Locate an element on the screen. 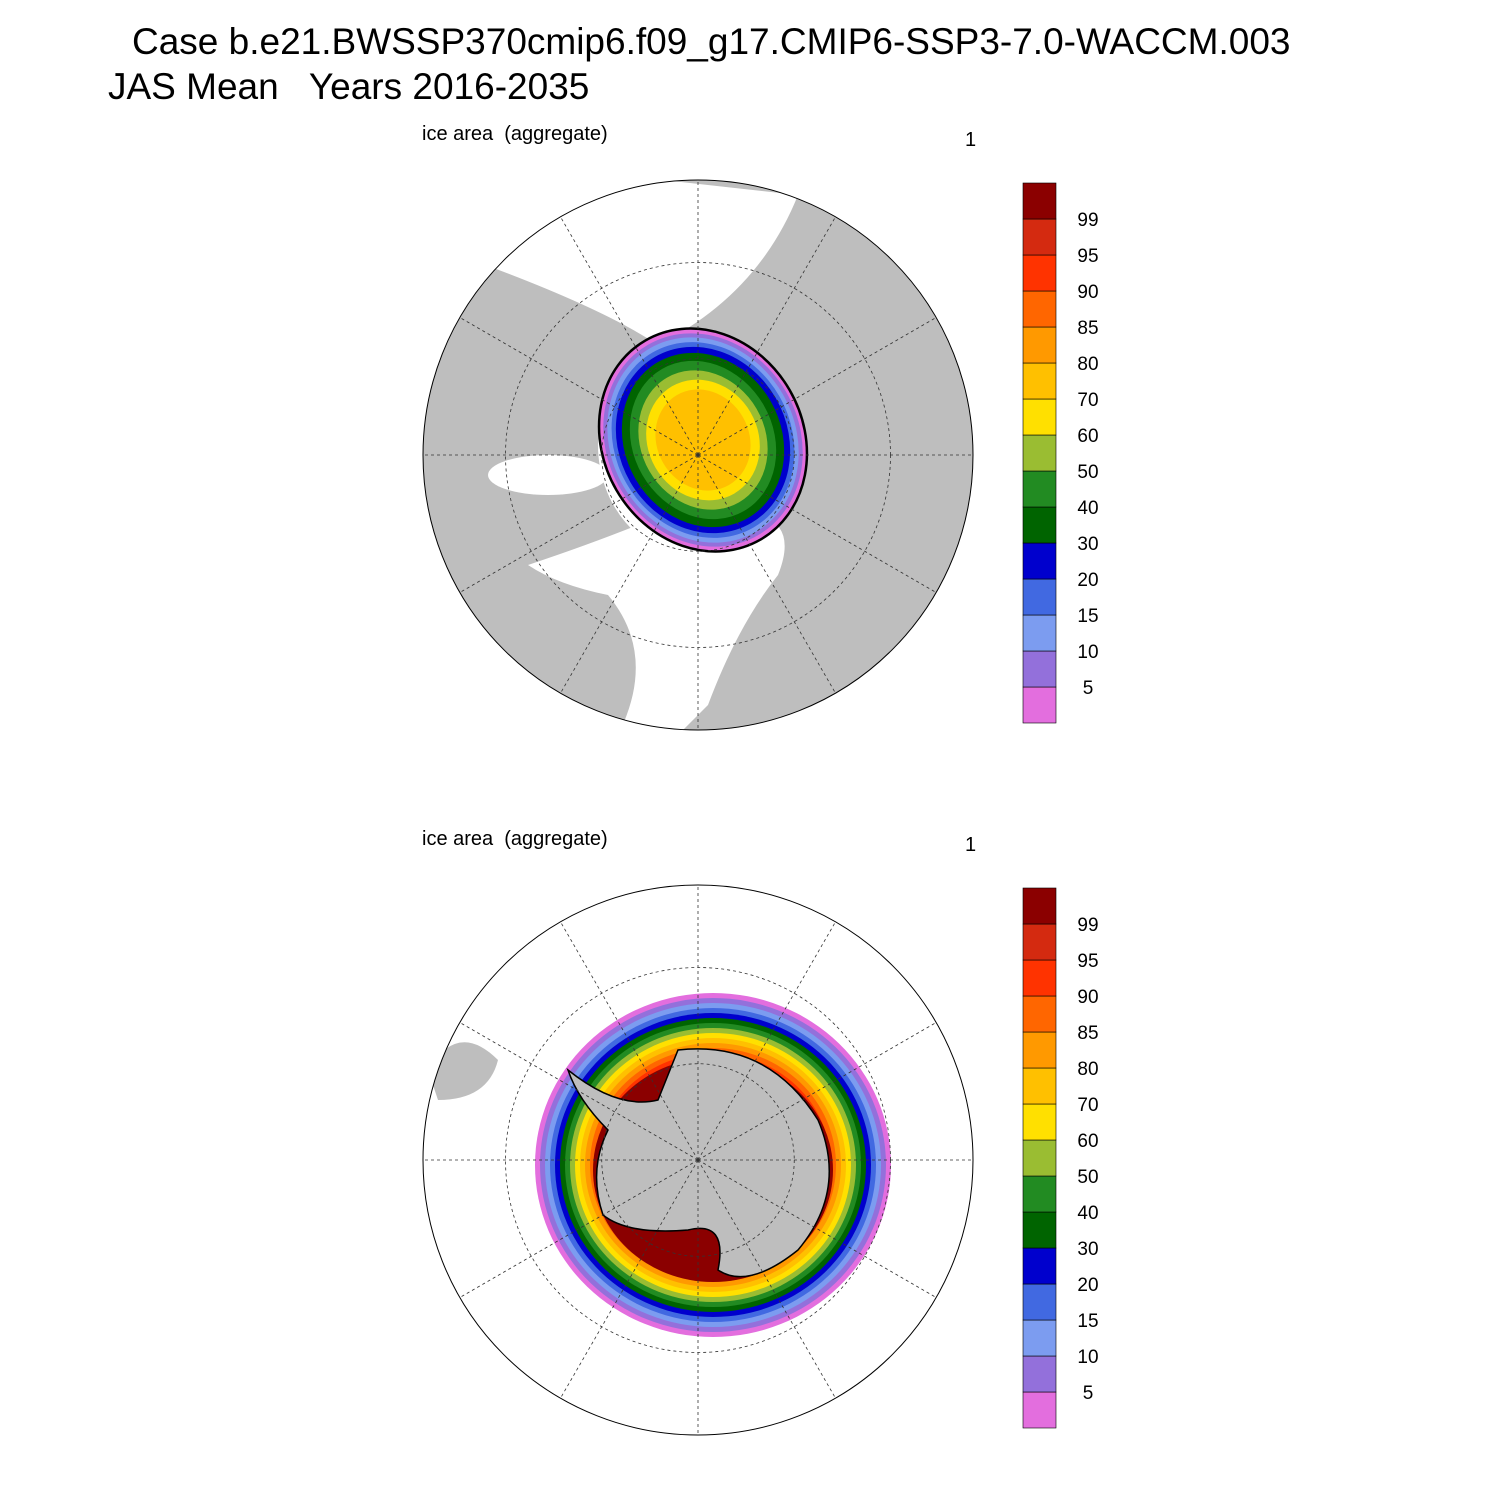 Image resolution: width=1500 pixels, height=1500 pixels. ice-edge-contour is located at coordinates (703, 440).